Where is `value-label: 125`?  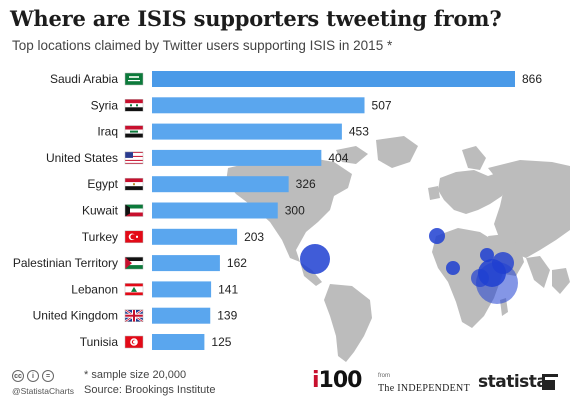 value-label: 125 is located at coordinates (221, 342).